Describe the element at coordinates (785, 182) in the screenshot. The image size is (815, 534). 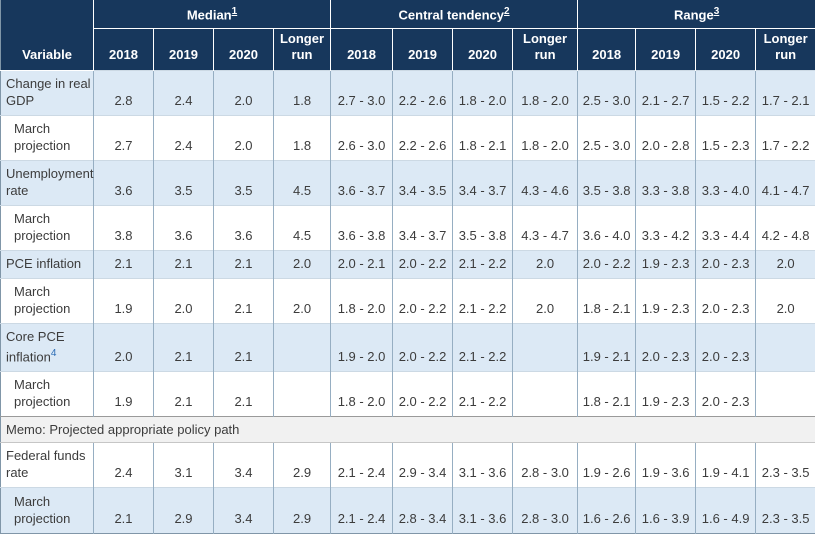
I see `value-cell: 4.1 - 4.7` at that location.